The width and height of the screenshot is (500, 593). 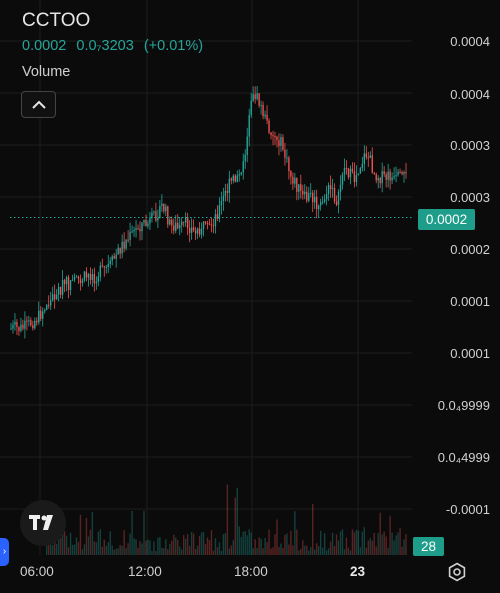 What do you see at coordinates (470, 41) in the screenshot?
I see `y-tick-label: 0.0004` at bounding box center [470, 41].